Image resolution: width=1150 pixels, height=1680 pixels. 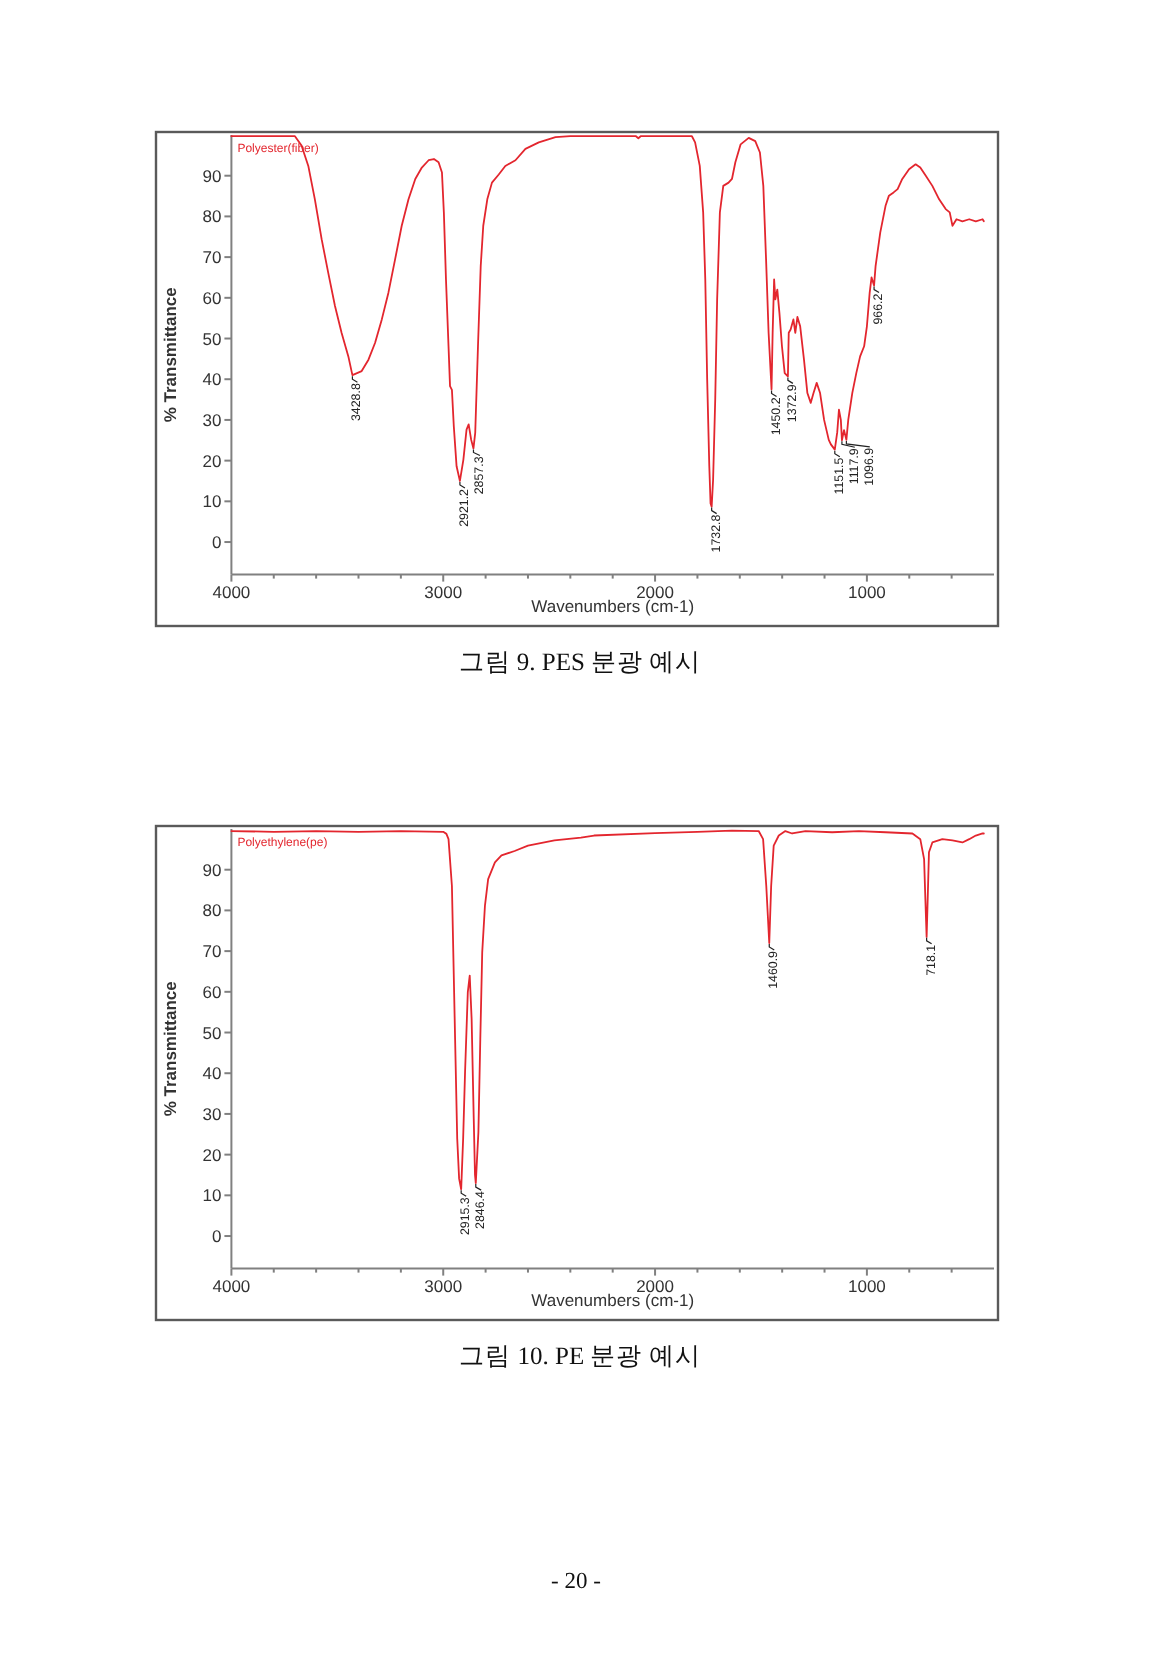 I want to click on text: - 20 -, so click(x=576, y=1582).